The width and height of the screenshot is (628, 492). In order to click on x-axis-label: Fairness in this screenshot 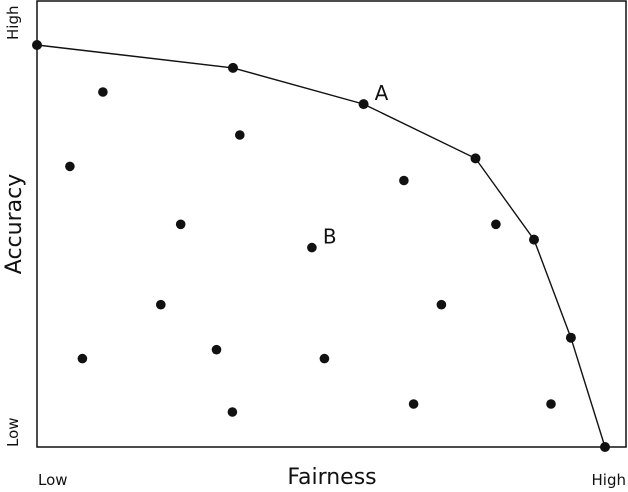, I will do `click(331, 477)`.